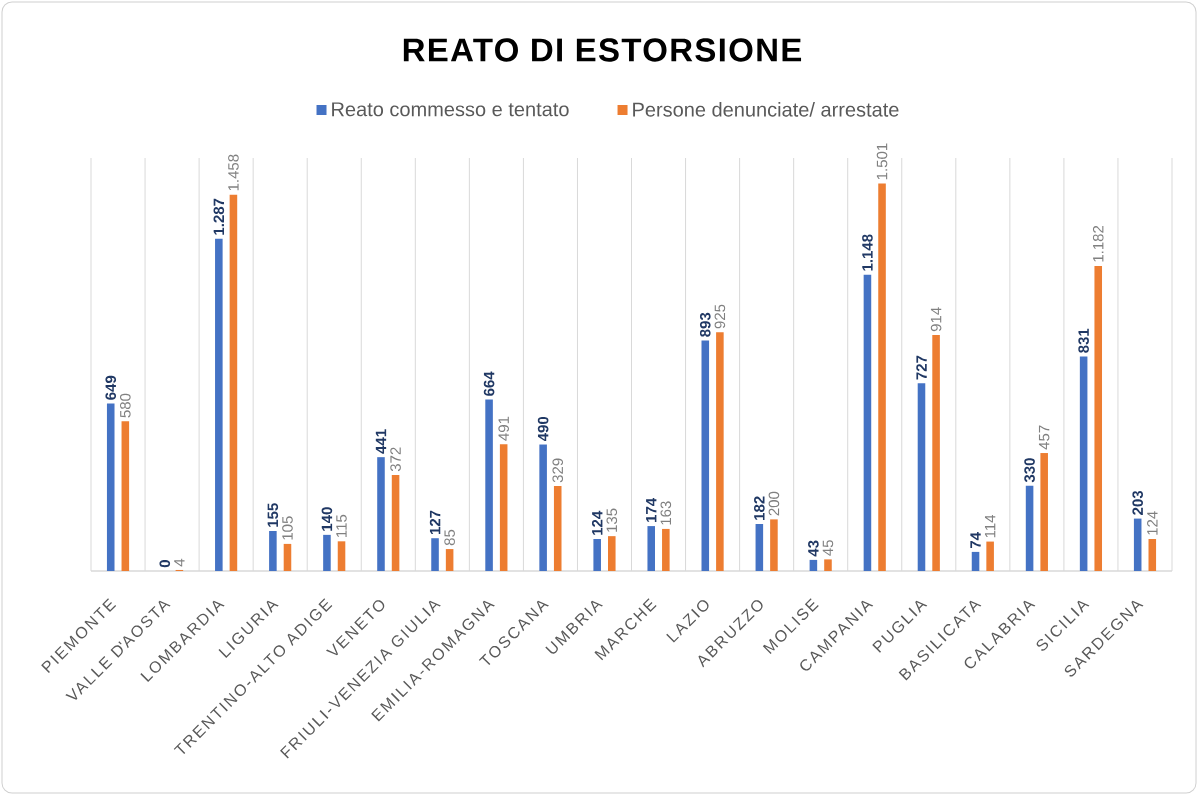 This screenshot has height=795, width=1198. What do you see at coordinates (921, 367) in the screenshot?
I see `data-label: 727` at bounding box center [921, 367].